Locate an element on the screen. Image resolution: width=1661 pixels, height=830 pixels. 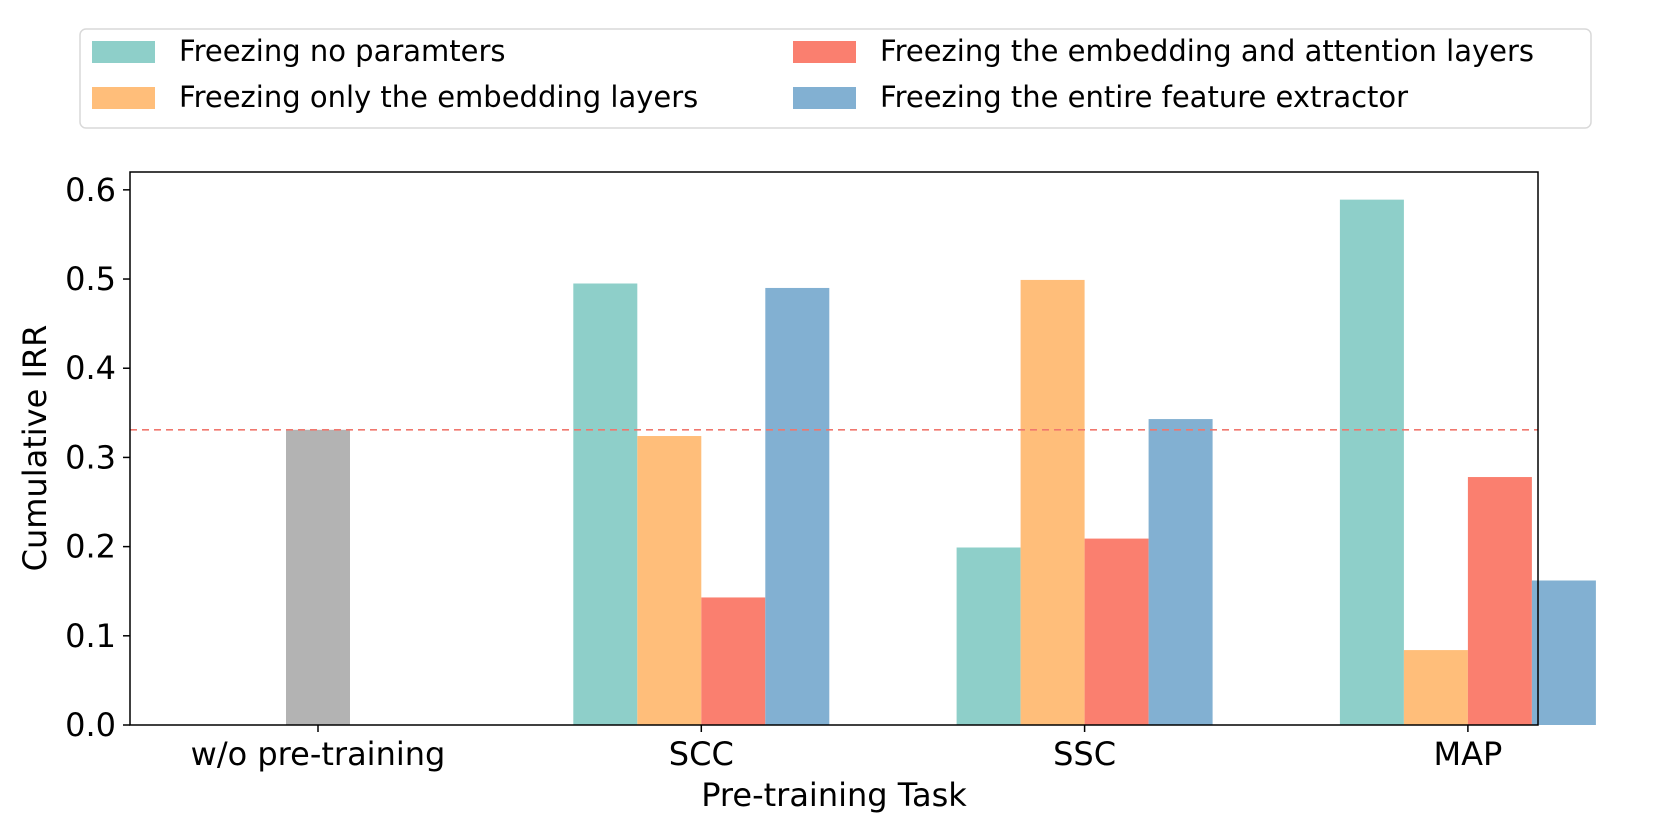
y-tick-label-0: 0.0 is located at coordinates (90, 725).